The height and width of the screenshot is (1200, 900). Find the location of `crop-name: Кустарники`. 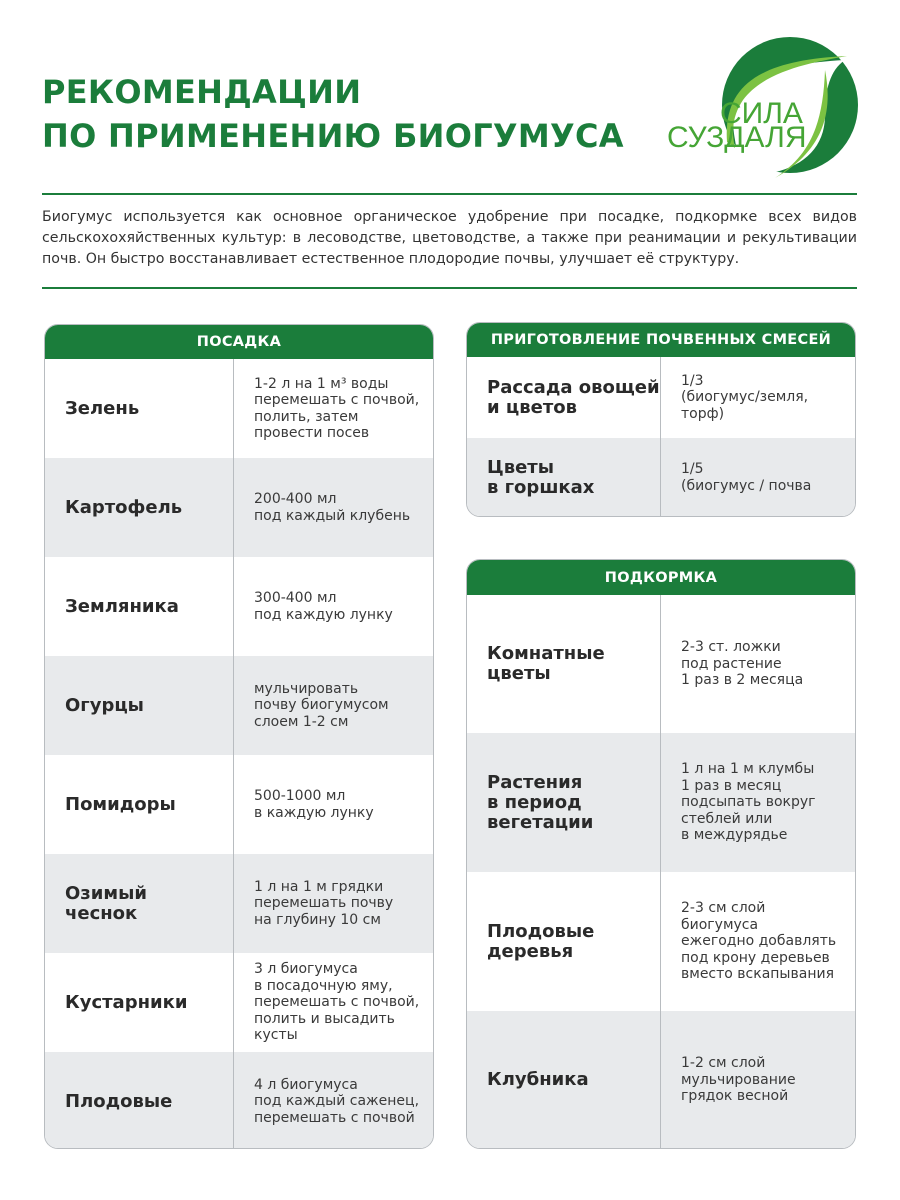

crop-name: Кустарники is located at coordinates (139, 1002).